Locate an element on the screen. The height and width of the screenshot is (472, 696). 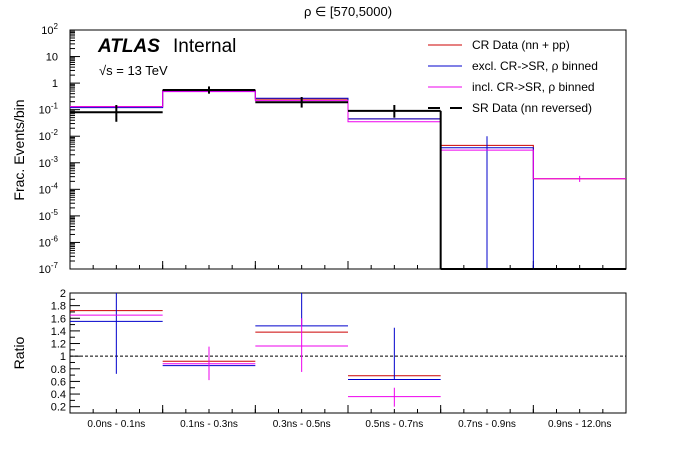
lower-y-axis-title: Ratio is located at coordinates (19, 352).